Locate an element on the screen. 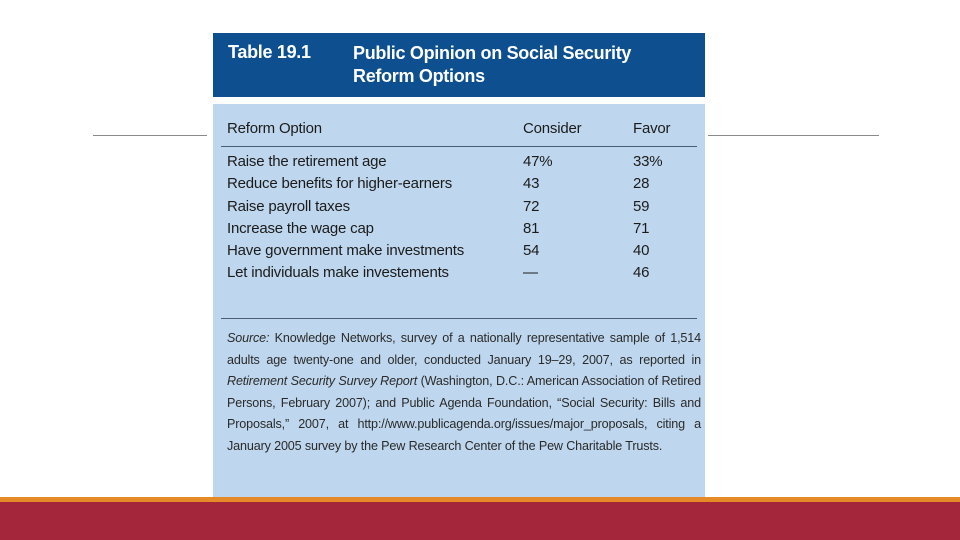  row-option: Reduce benefits for higher-earners is located at coordinates (339, 184).